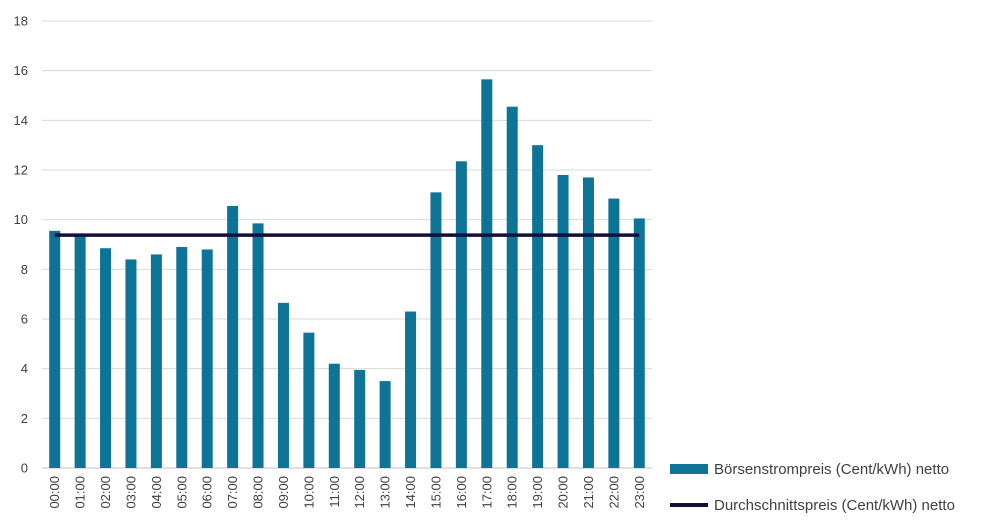  I want to click on x-tick-label: 20:00, so click(563, 492).